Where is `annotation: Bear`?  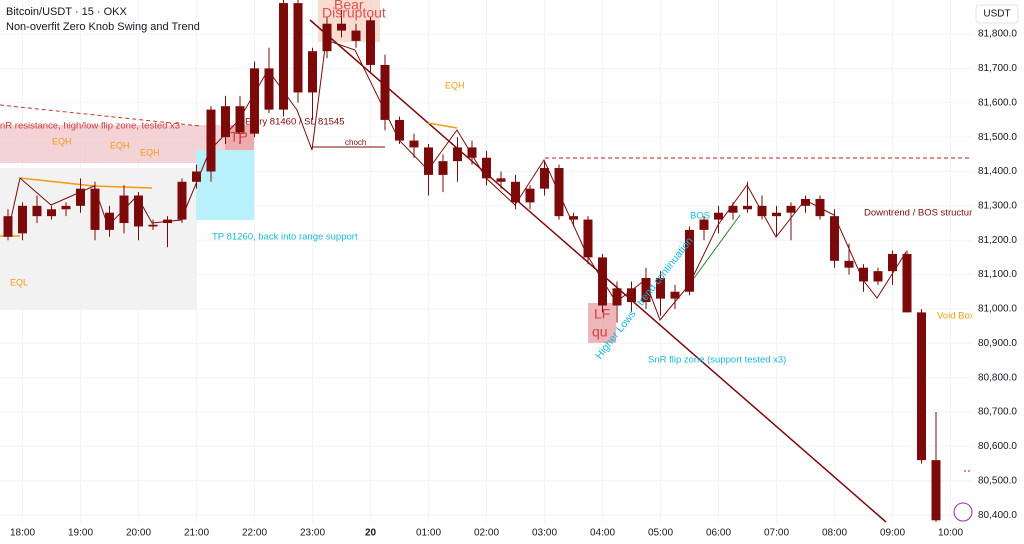 annotation: Bear is located at coordinates (349, 6).